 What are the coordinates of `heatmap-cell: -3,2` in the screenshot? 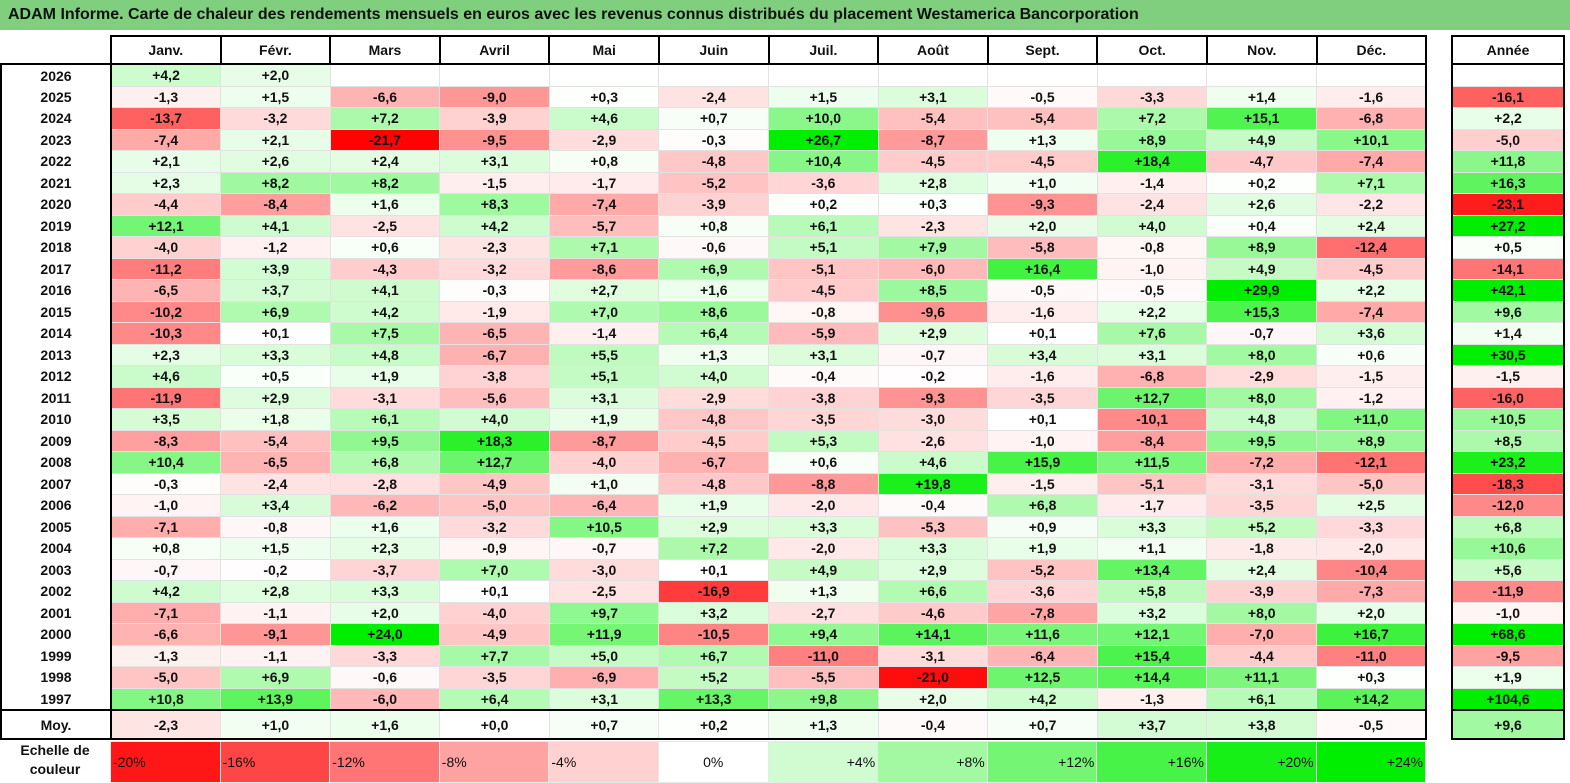 It's located at (494, 268).